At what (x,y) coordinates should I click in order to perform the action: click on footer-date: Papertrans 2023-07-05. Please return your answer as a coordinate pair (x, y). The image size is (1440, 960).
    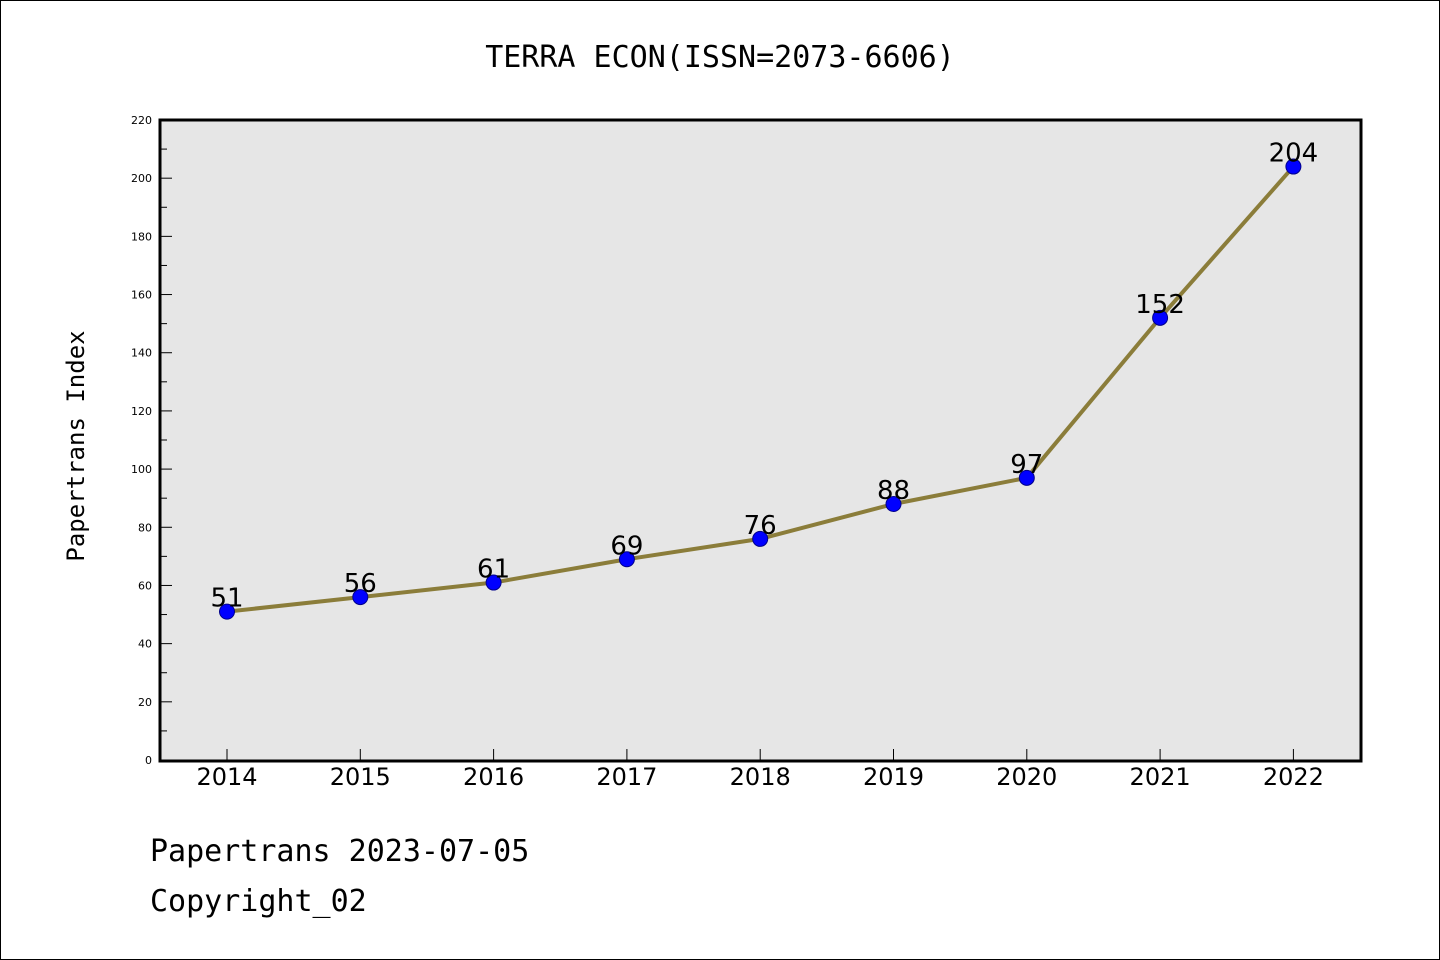
    Looking at the image, I should click on (340, 851).